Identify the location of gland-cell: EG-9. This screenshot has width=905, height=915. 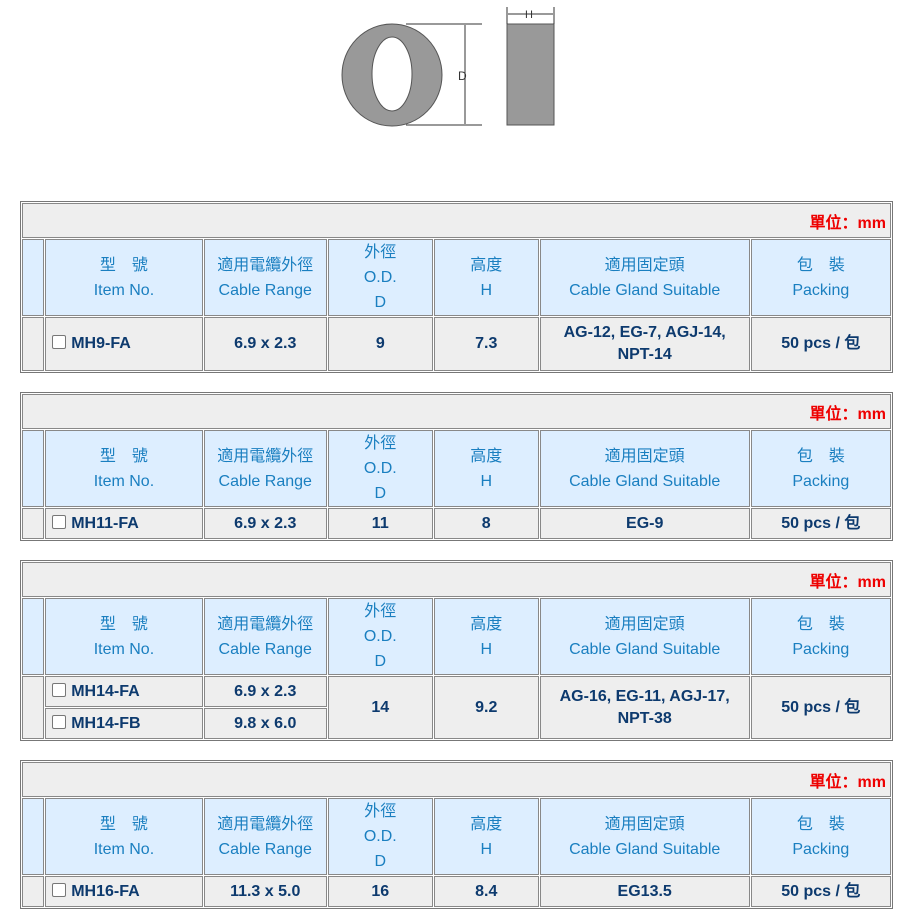
(644, 523).